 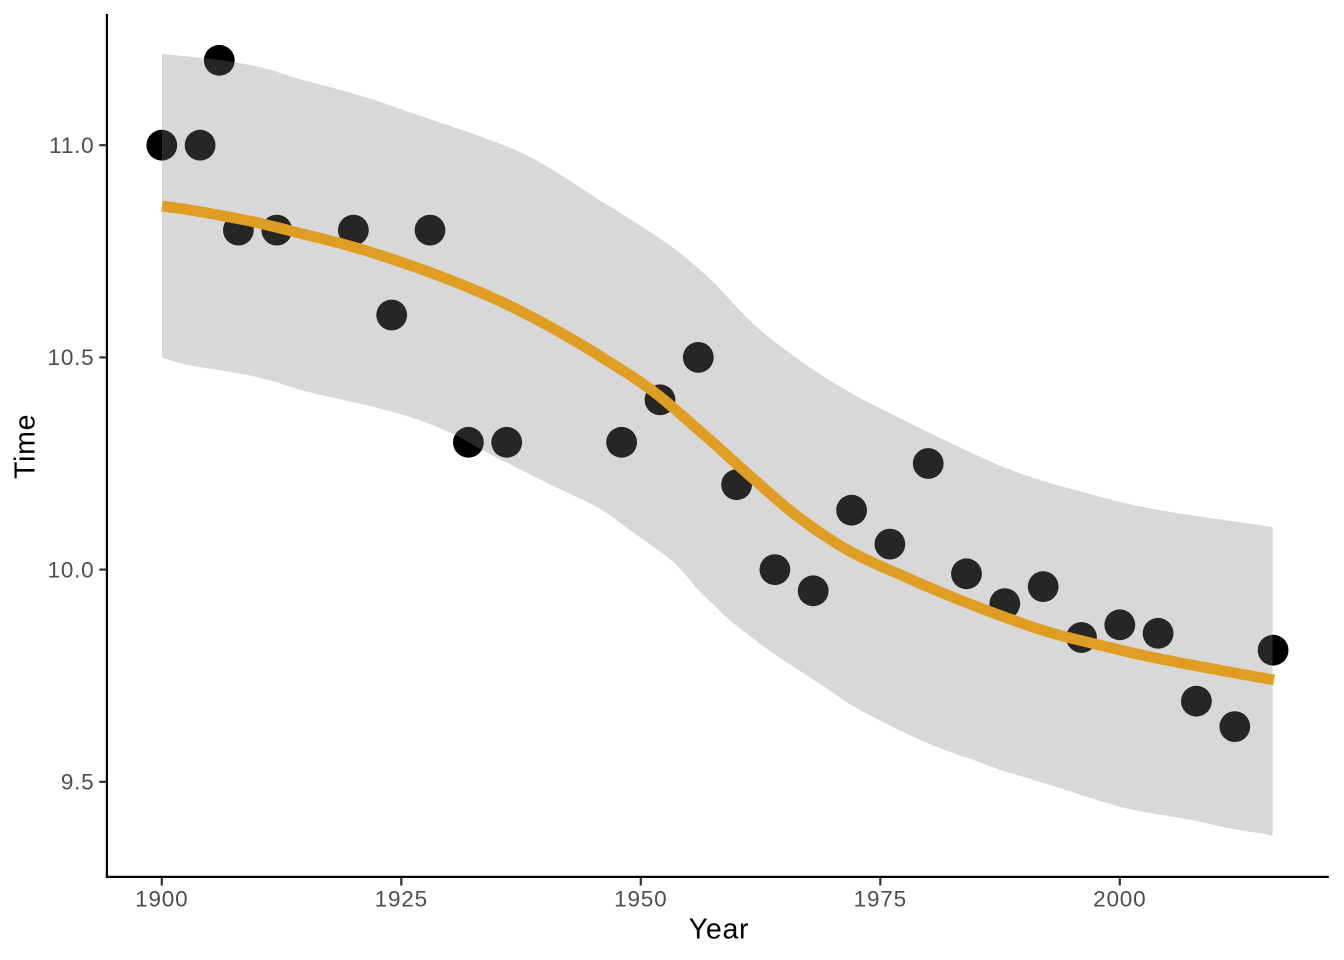 I want to click on svg-text: Time, so click(x=26, y=446).